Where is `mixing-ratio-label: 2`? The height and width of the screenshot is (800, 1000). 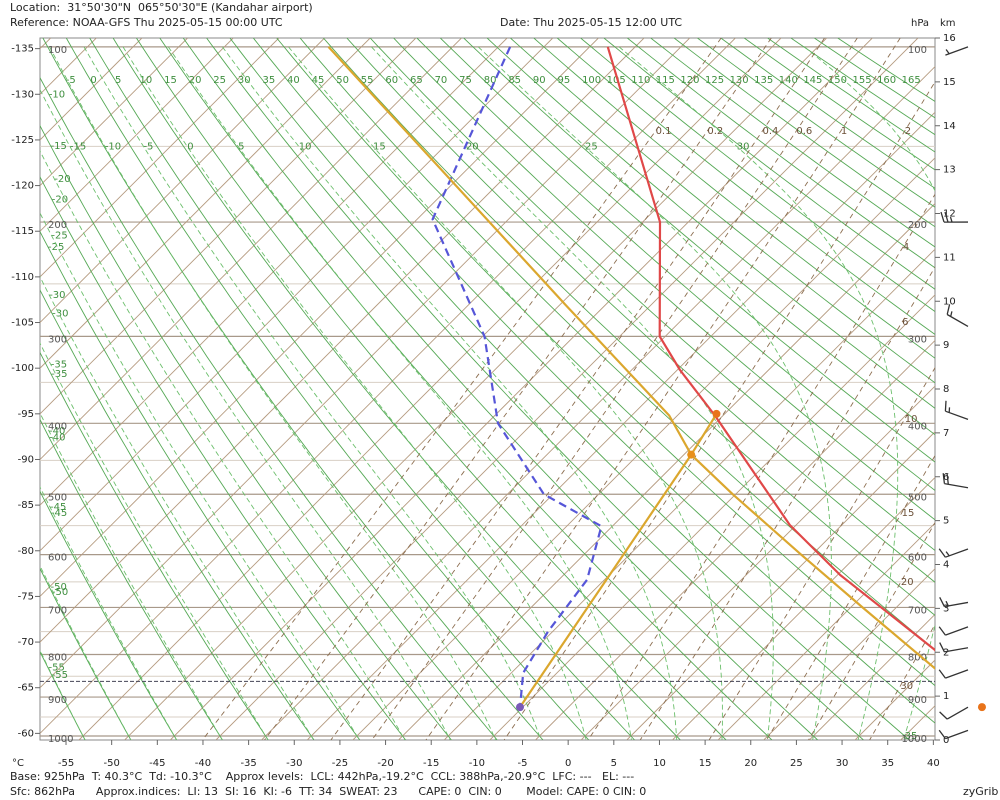
mixing-ratio-label: 2 is located at coordinates (908, 131).